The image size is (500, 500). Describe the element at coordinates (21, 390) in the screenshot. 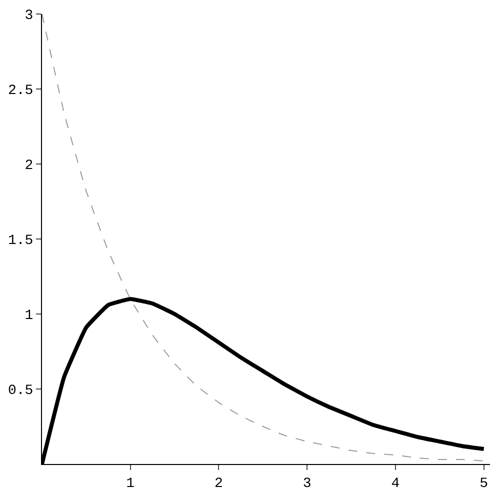

I see `y-tick-label: 0.5` at that location.